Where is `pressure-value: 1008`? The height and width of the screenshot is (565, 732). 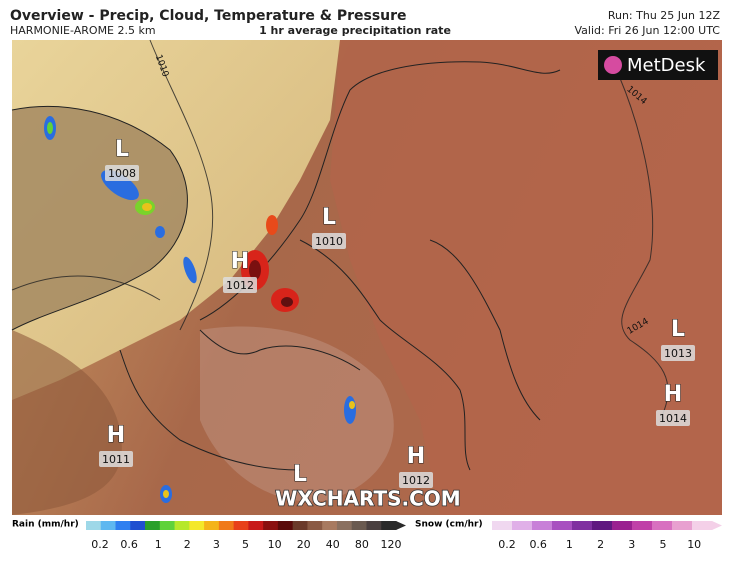 pressure-value: 1008 is located at coordinates (122, 173).